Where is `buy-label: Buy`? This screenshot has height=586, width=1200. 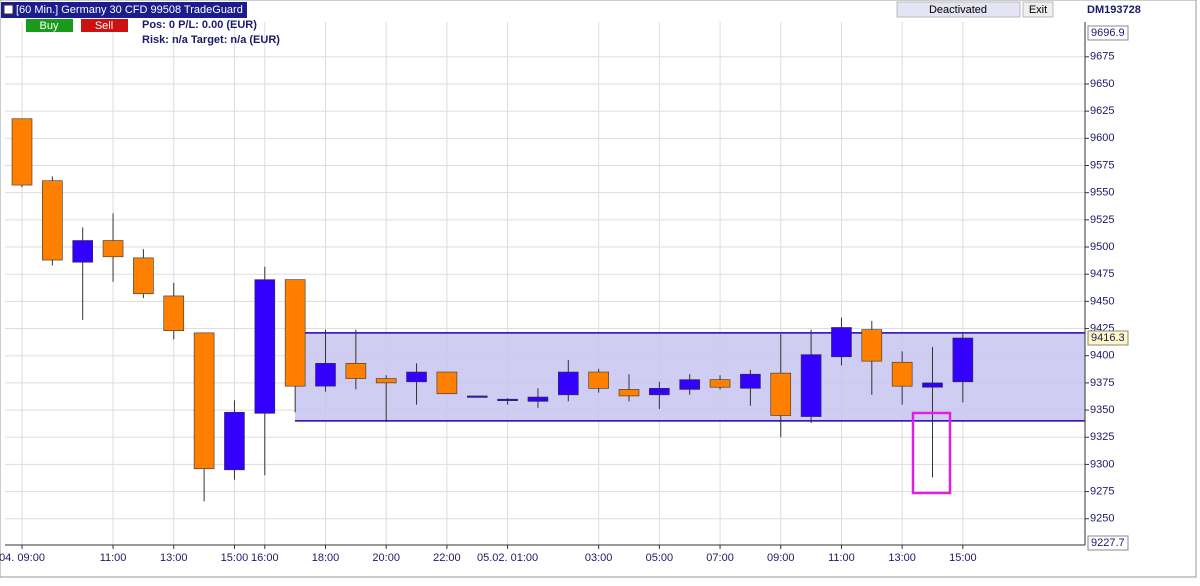 buy-label: Buy is located at coordinates (49, 26).